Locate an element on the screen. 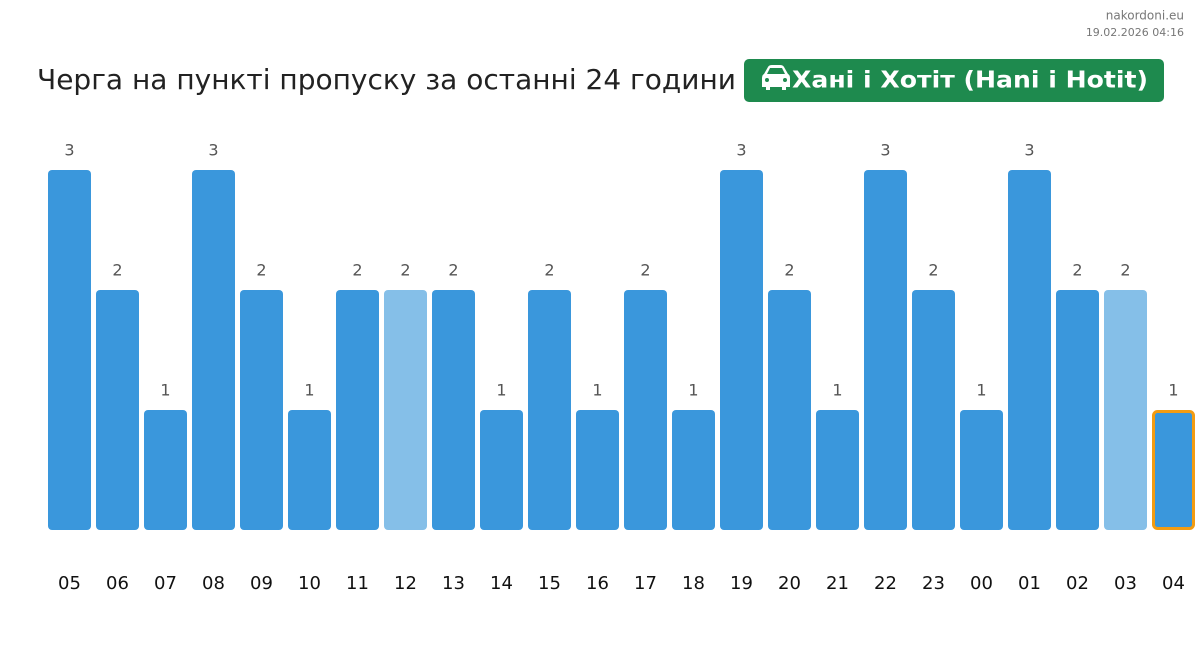 This screenshot has height=651, width=1200. x-tick-label: 22 is located at coordinates (885, 583).